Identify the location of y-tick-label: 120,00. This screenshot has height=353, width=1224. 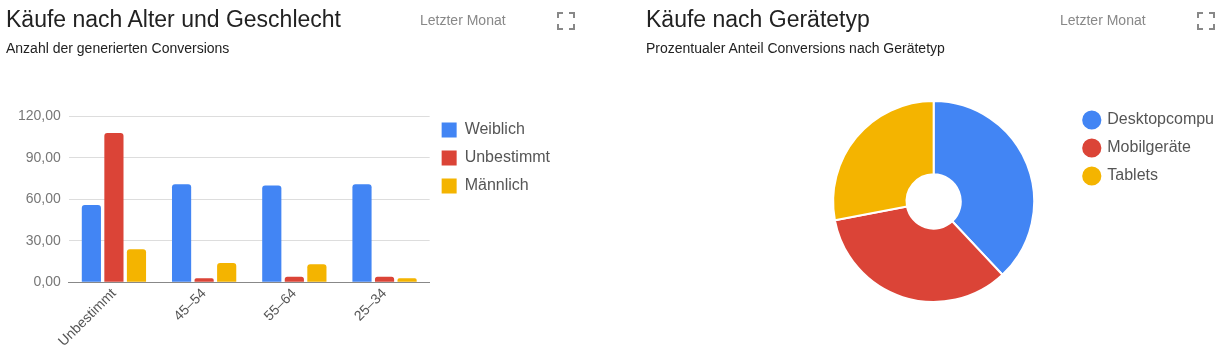
(39, 115).